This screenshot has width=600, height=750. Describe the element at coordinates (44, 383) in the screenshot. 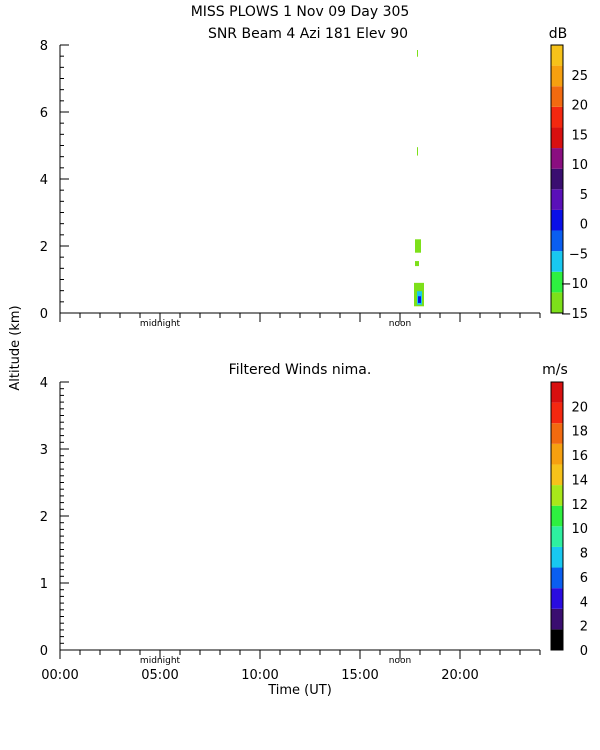

I see `winds-y-tick-label: 4` at that location.